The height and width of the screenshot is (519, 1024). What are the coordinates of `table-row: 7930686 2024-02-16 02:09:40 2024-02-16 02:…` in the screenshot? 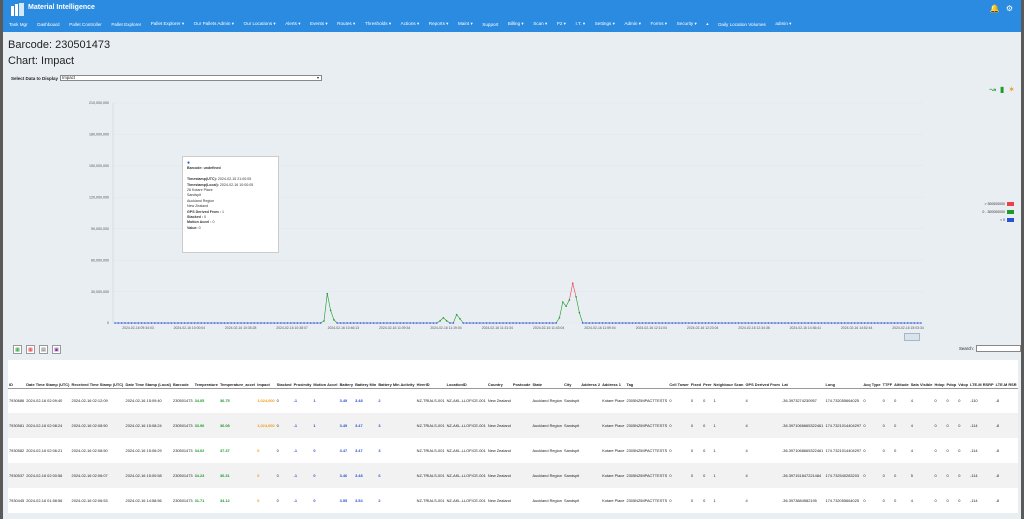 It's located at (513, 400).